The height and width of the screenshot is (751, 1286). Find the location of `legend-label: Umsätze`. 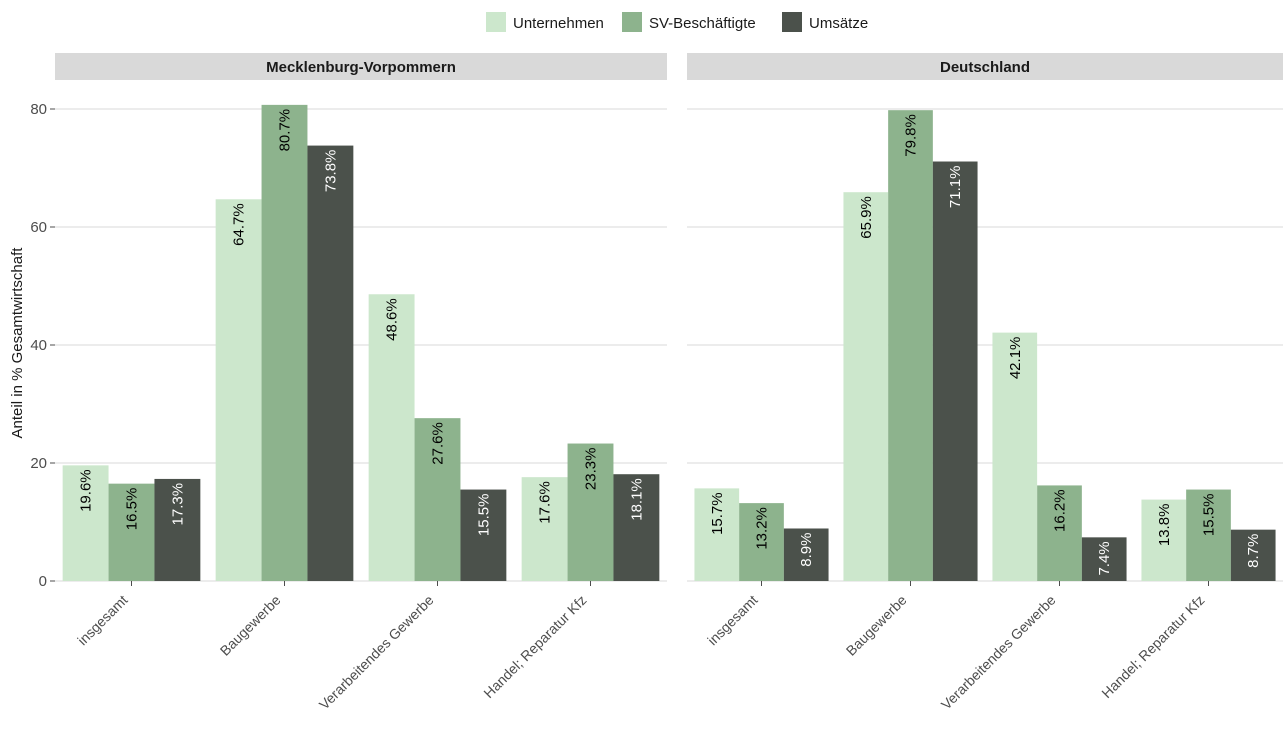

legend-label: Umsätze is located at coordinates (838, 23).